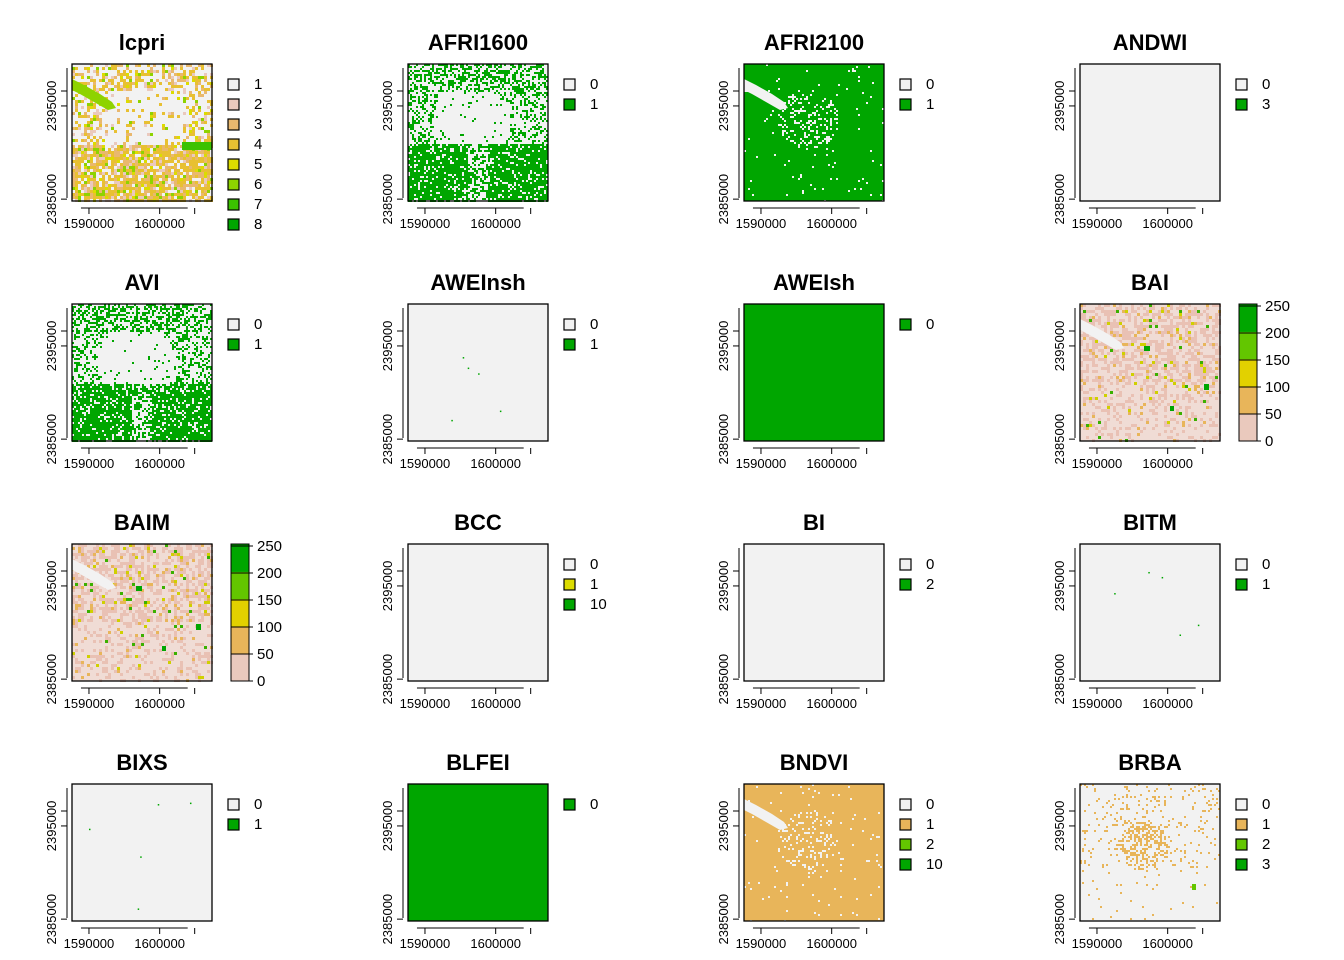 Image resolution: width=1344 pixels, height=960 pixels. What do you see at coordinates (1150, 282) in the screenshot?
I see `panel-title: BAI` at bounding box center [1150, 282].